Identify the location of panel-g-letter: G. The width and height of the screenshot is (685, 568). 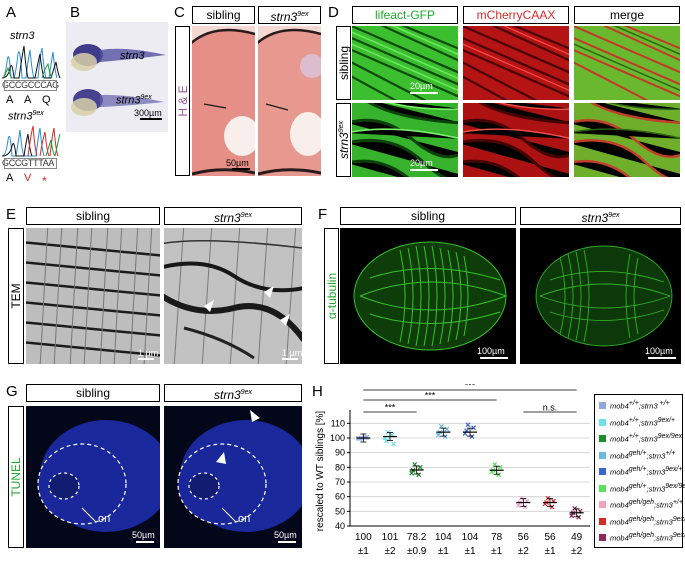
(12, 391).